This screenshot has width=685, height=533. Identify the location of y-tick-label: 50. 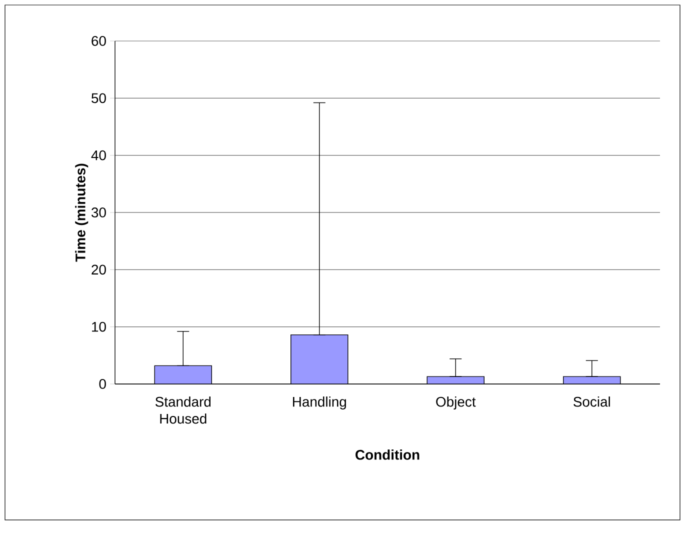
(99, 98).